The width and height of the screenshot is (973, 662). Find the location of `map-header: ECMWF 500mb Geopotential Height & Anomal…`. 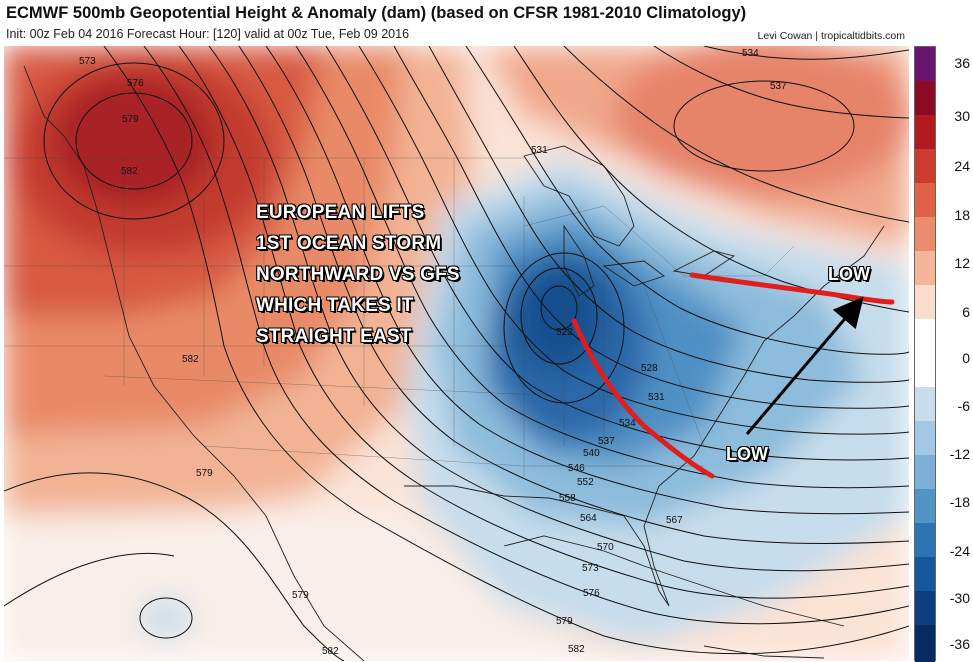

map-header: ECMWF 500mb Geopotential Height & Anomal… is located at coordinates (486, 23).